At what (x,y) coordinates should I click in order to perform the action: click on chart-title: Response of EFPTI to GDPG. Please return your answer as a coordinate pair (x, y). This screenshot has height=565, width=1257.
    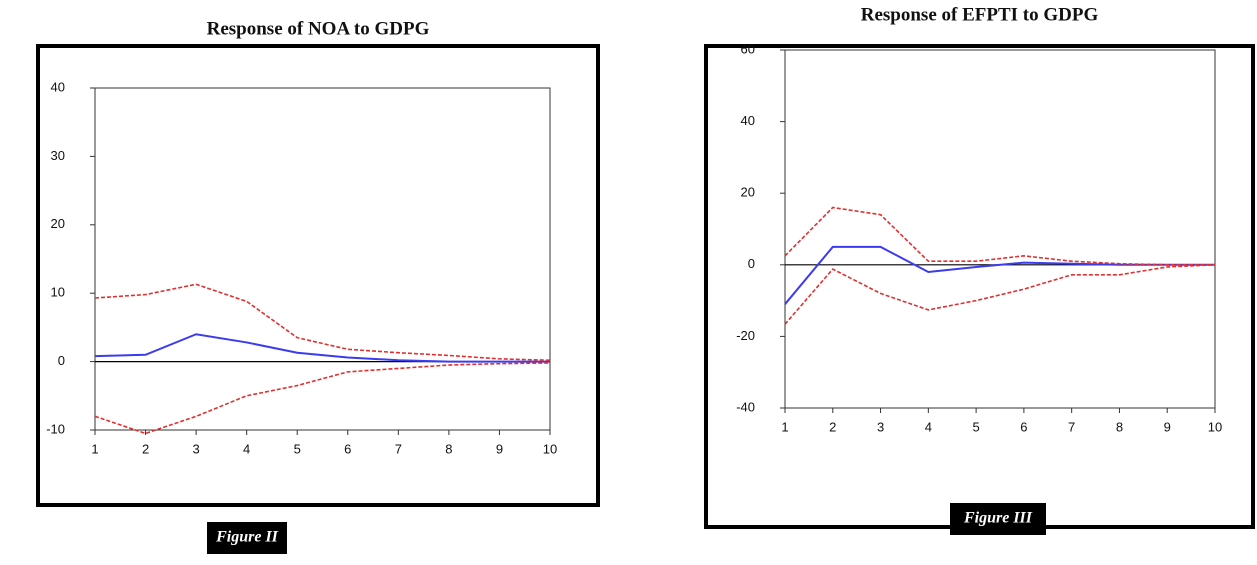
    Looking at the image, I should click on (980, 14).